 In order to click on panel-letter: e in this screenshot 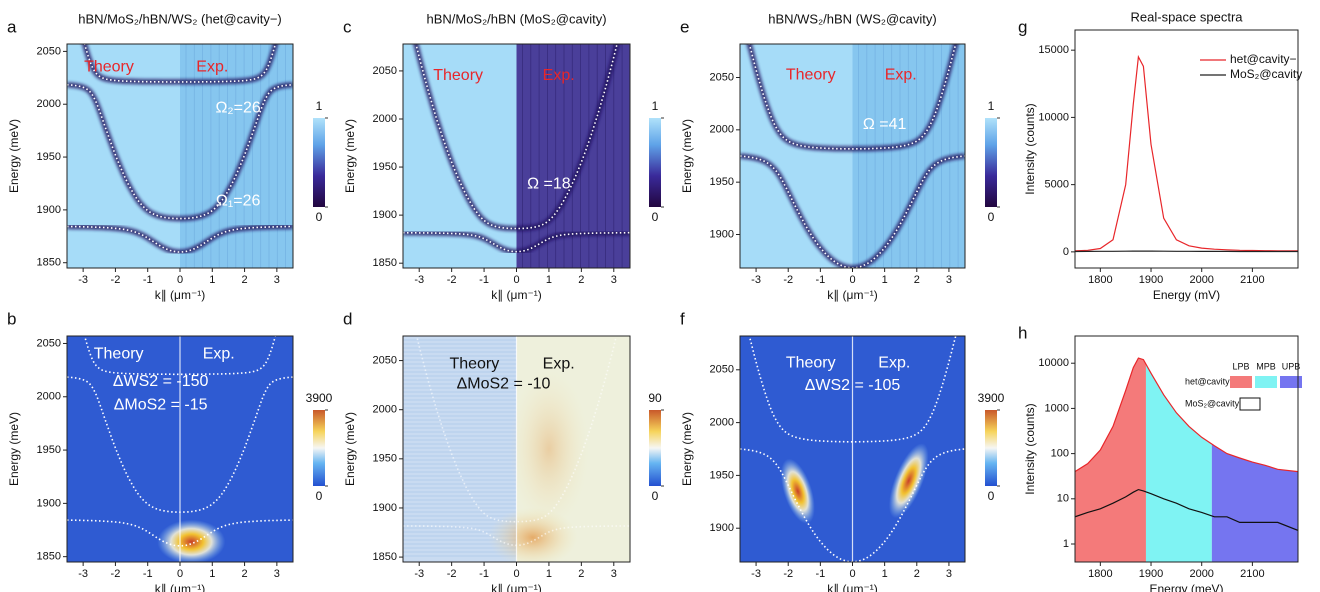, I will do `click(684, 26)`.